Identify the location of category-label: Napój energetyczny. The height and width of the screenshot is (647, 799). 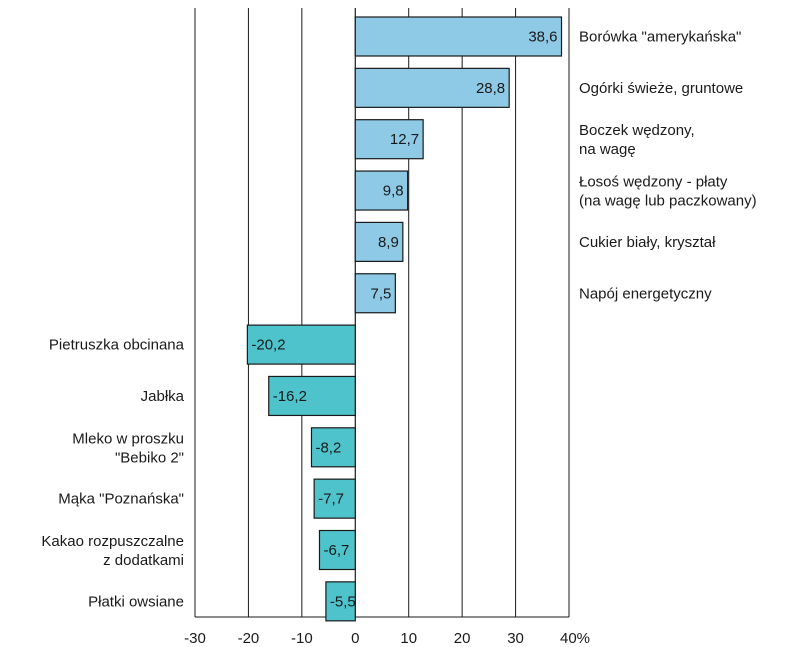
(645, 293).